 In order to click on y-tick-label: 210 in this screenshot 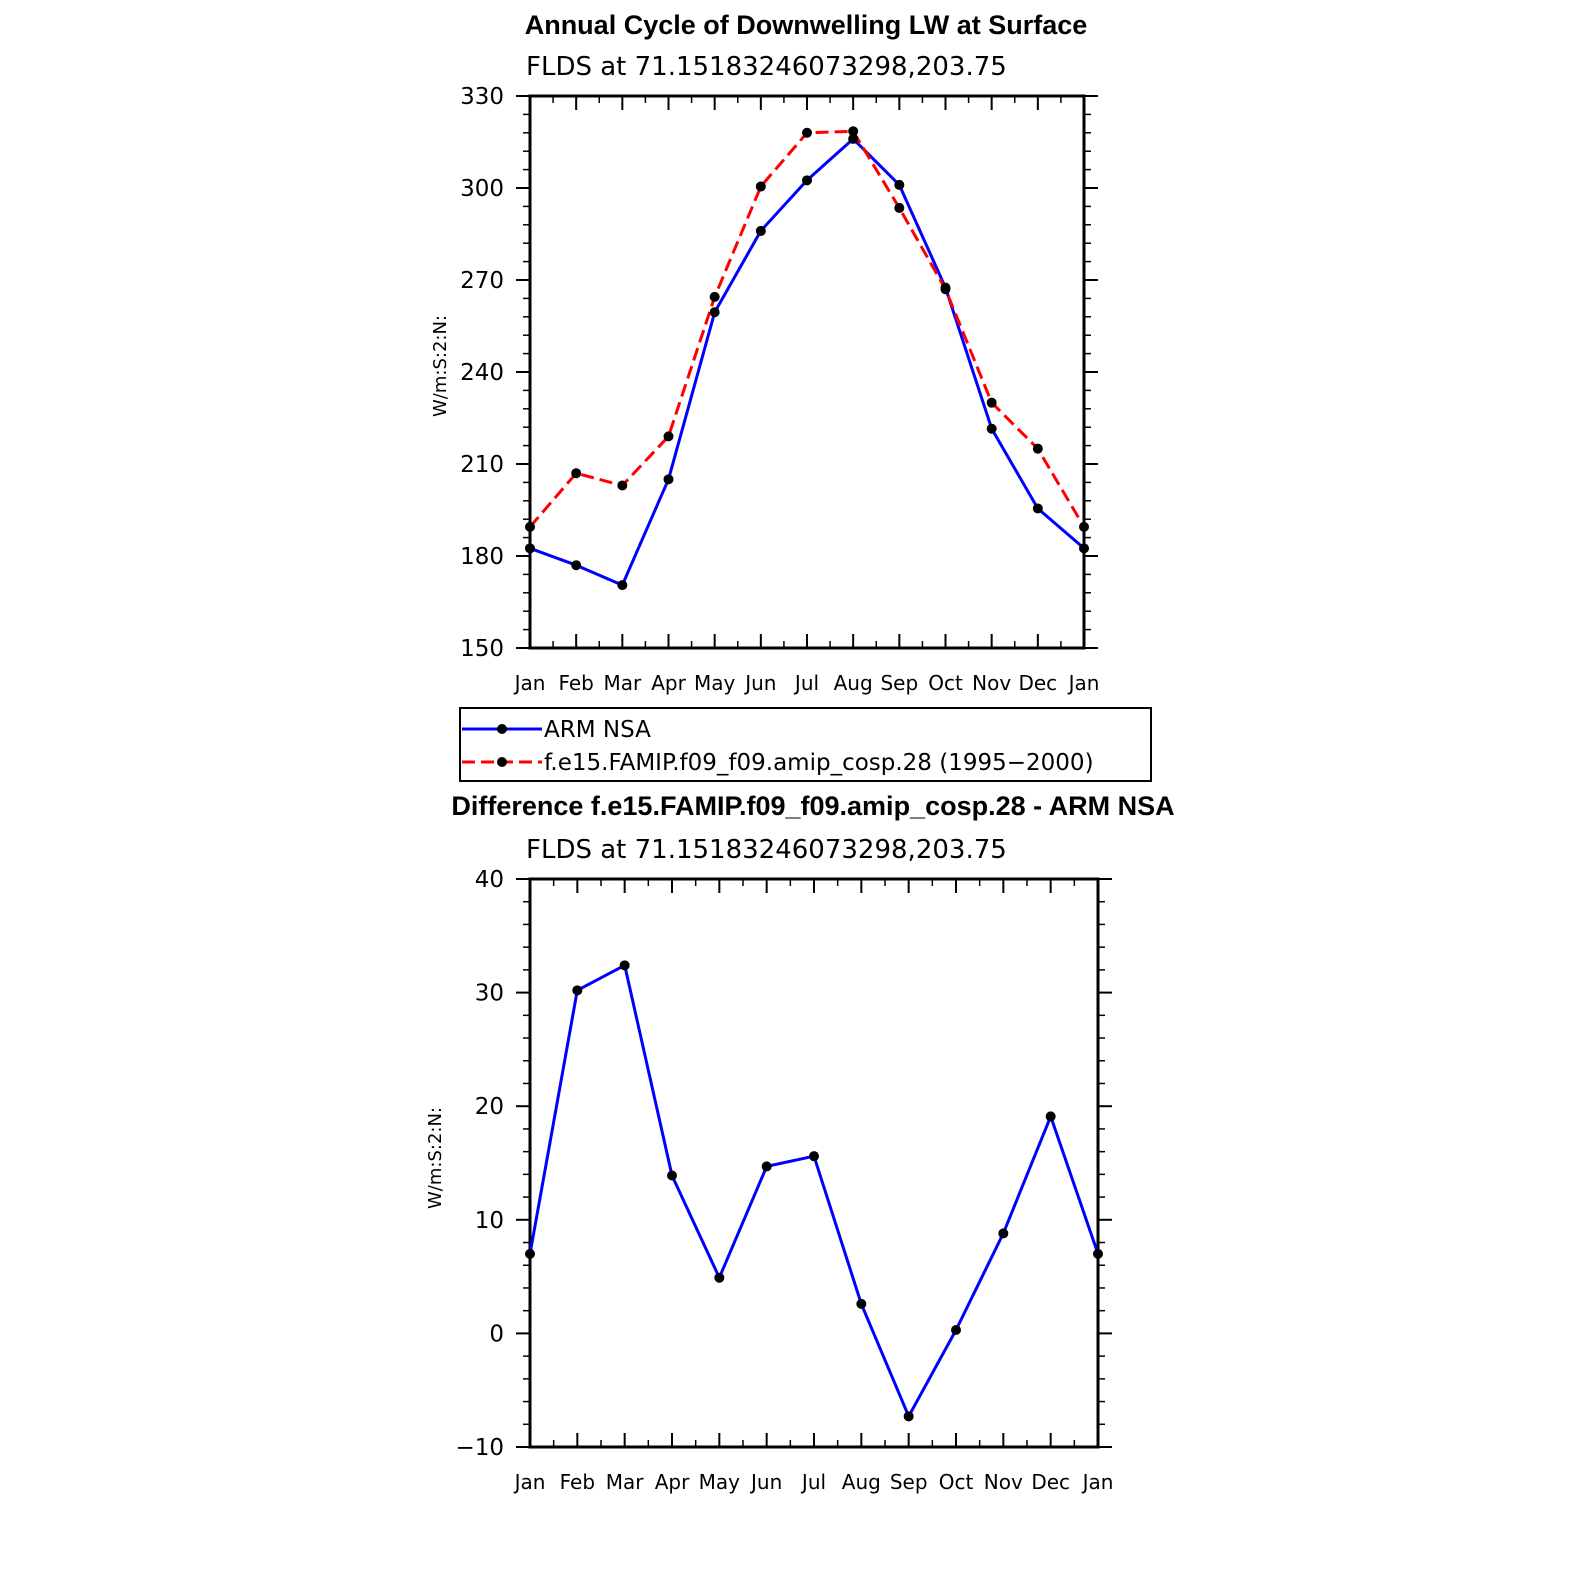, I will do `click(482, 465)`.